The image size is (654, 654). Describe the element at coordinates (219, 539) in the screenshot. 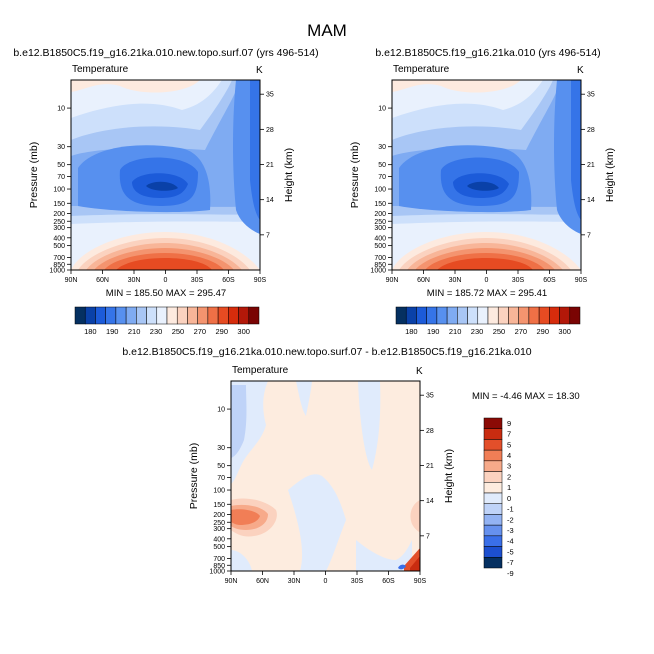

I see `y-tick-label: 400` at that location.